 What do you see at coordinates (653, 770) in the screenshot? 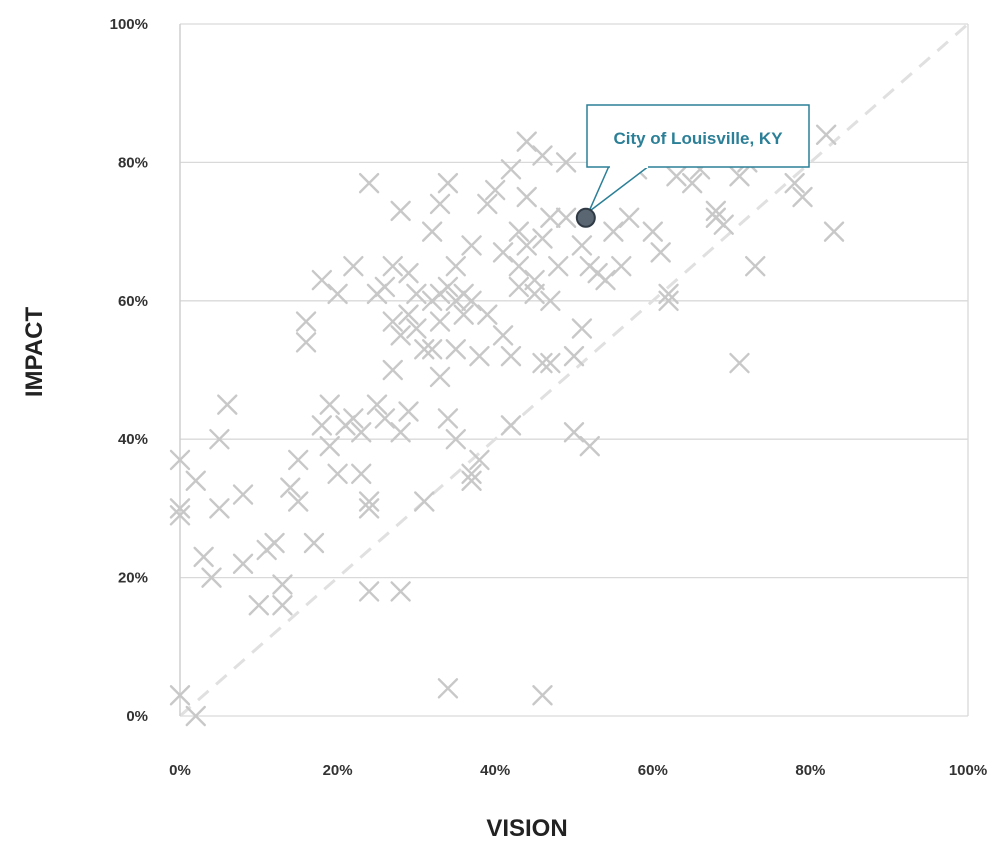
I see `x-tick-label: 60%` at bounding box center [653, 770].